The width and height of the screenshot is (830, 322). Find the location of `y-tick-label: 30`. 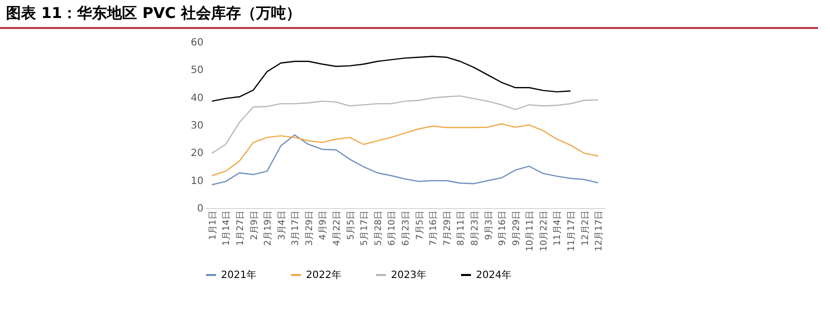

y-tick-label: 30 is located at coordinates (197, 126).